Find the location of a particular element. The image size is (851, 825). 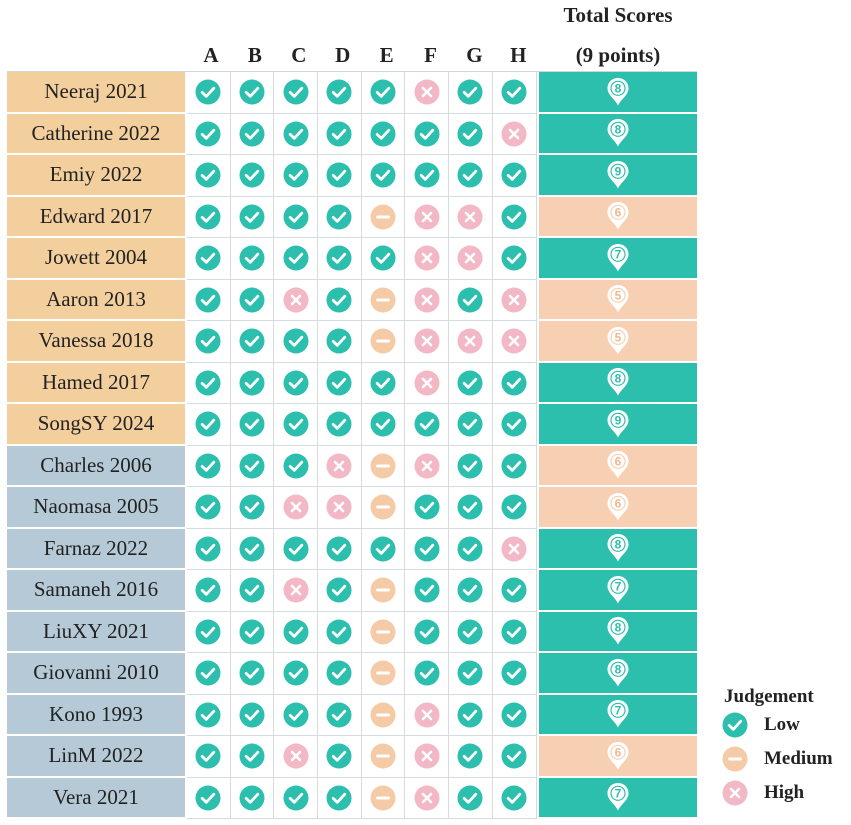

score-value: 5 is located at coordinates (617, 337).